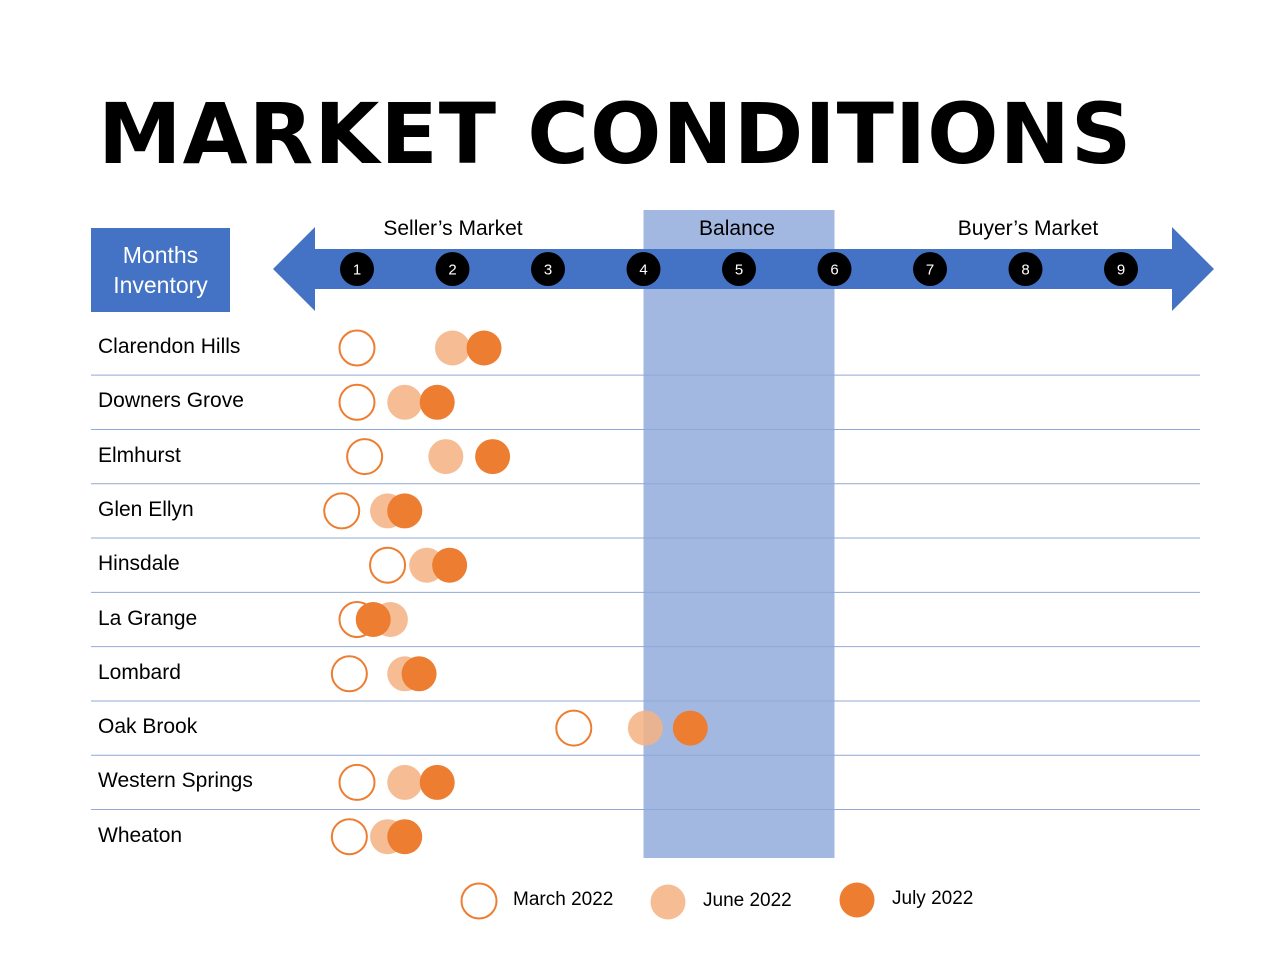 The image size is (1280, 960). What do you see at coordinates (668, 902) in the screenshot?
I see `legend-marker-june-2022` at bounding box center [668, 902].